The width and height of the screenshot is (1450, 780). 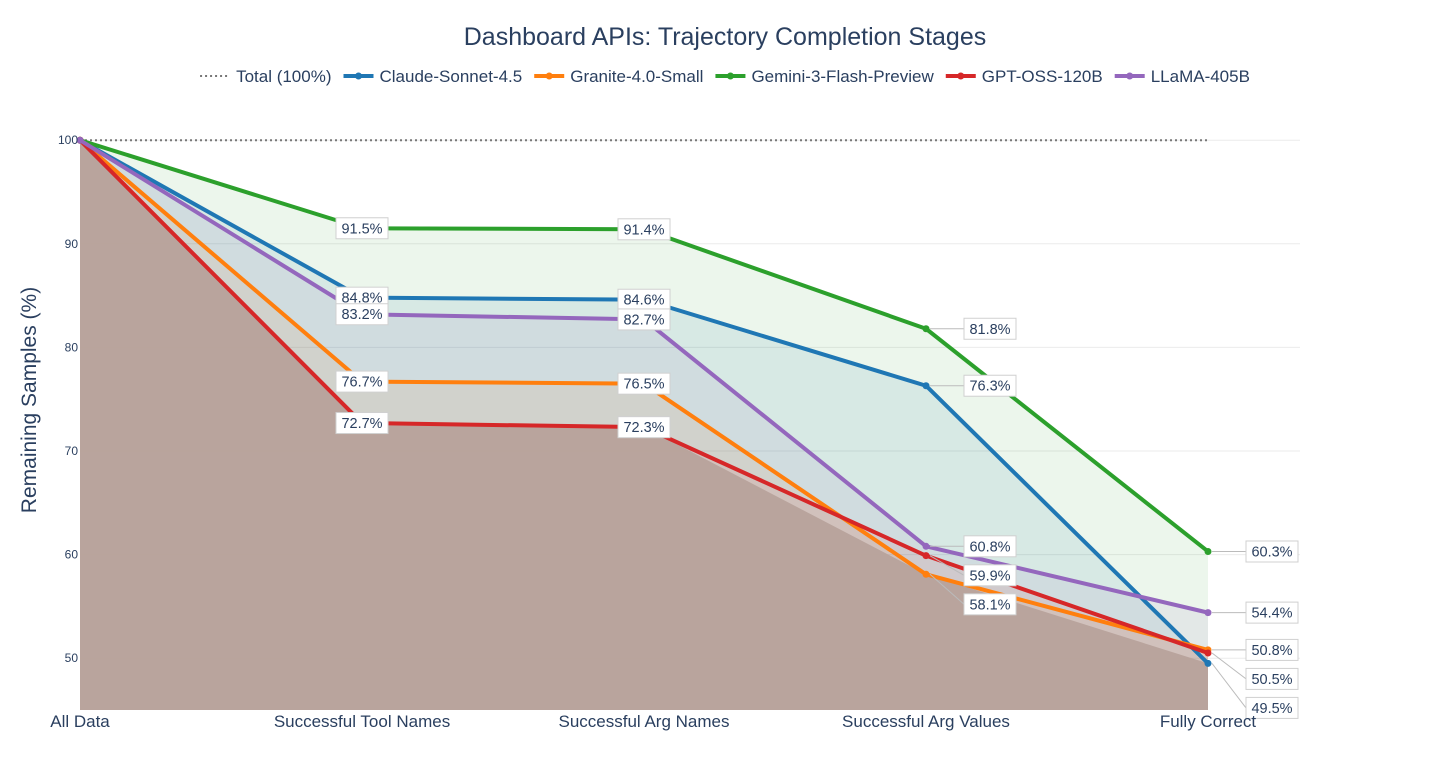 I want to click on label-text: 84.6%, so click(x=643, y=301).